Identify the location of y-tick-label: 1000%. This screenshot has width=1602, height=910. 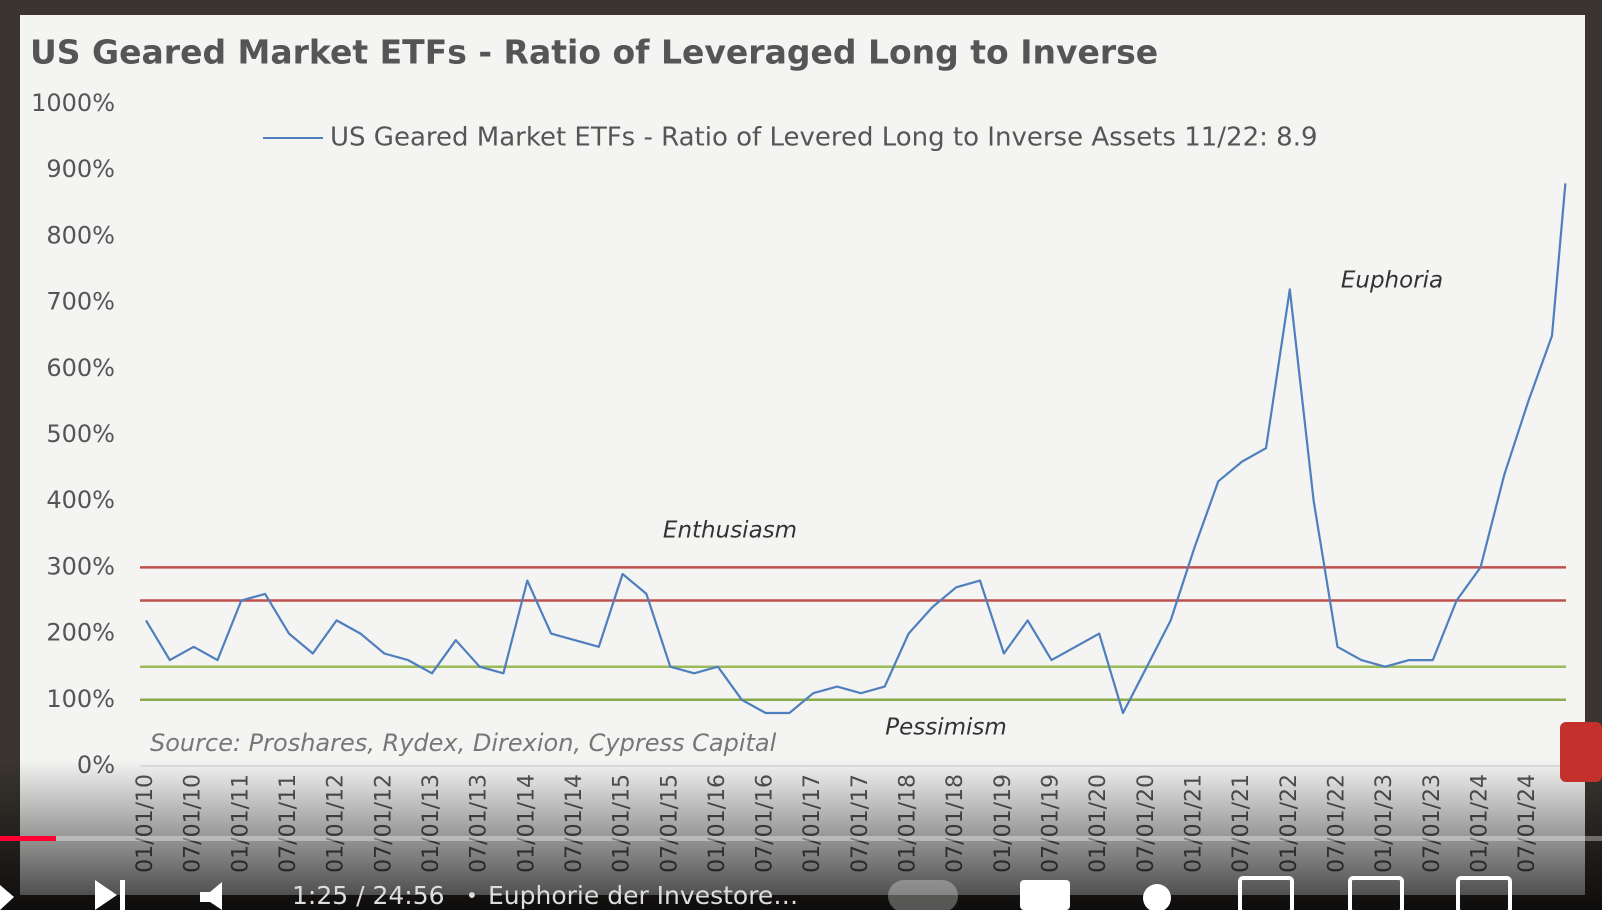
(73, 103).